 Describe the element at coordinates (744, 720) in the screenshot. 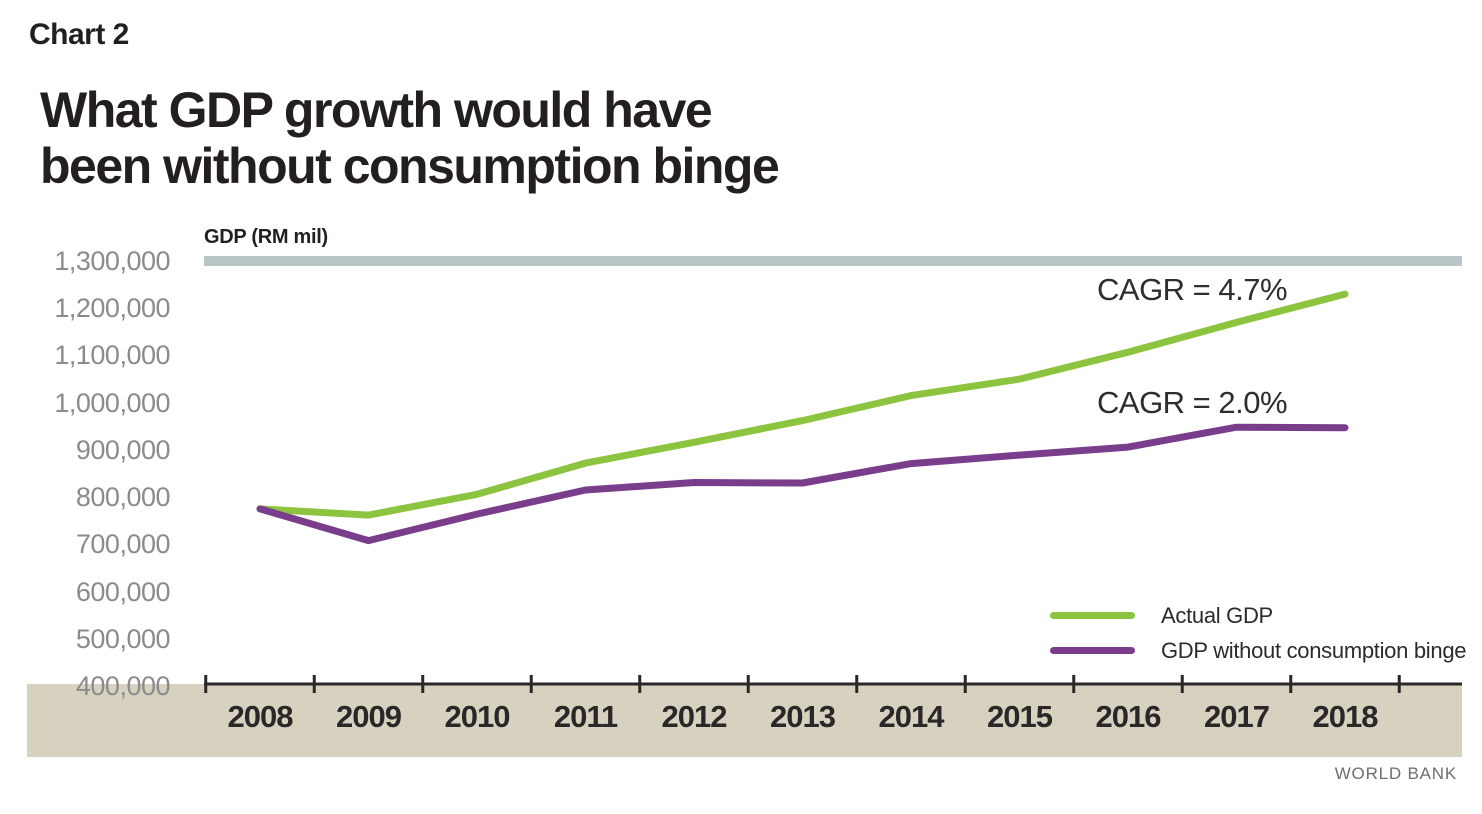

I see `x-axis-band` at that location.